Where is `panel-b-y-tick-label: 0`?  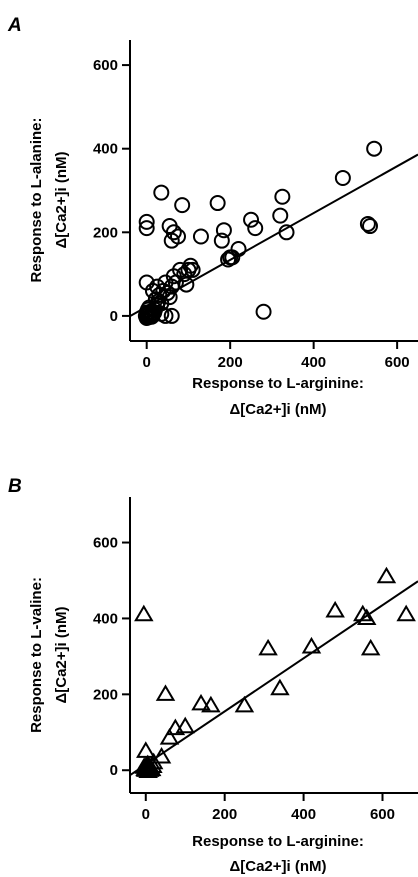 panel-b-y-tick-label: 0 is located at coordinates (114, 770).